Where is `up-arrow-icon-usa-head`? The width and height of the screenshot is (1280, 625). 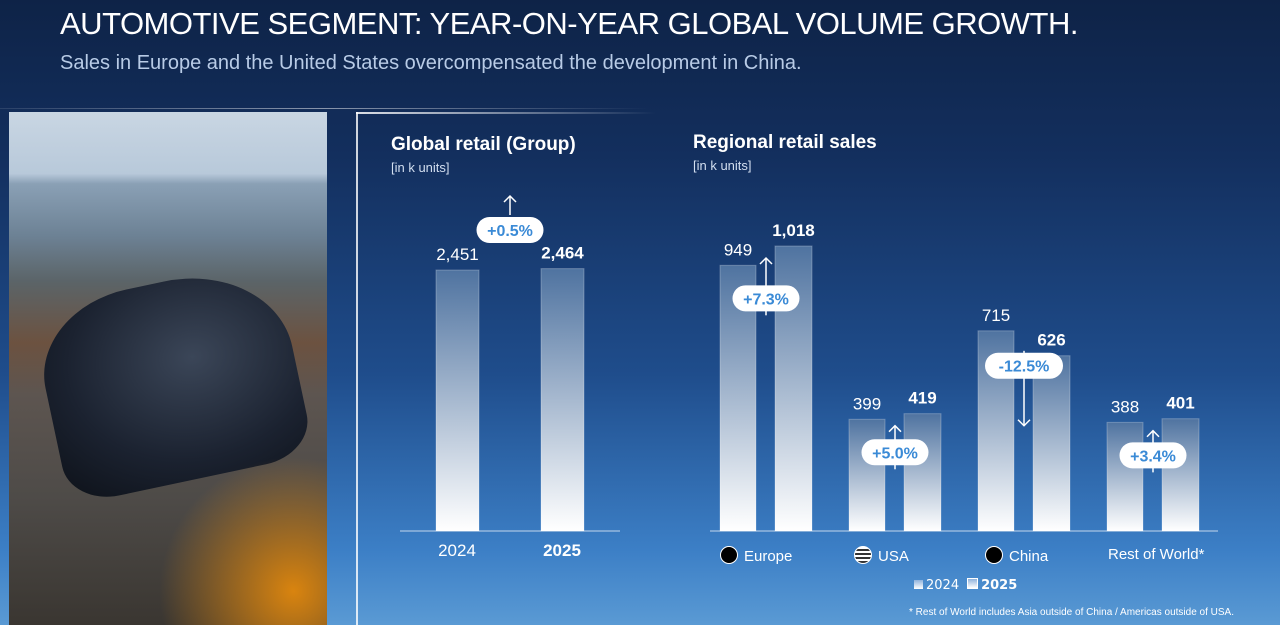 up-arrow-icon-usa-head is located at coordinates (895, 428).